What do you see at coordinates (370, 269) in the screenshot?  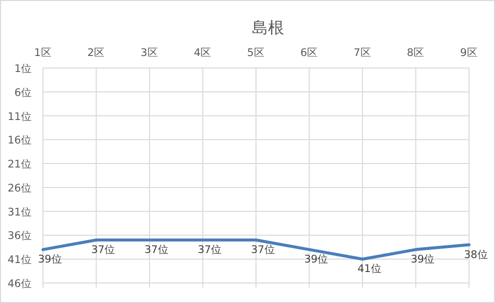 I see `data-label: 41位` at bounding box center [370, 269].